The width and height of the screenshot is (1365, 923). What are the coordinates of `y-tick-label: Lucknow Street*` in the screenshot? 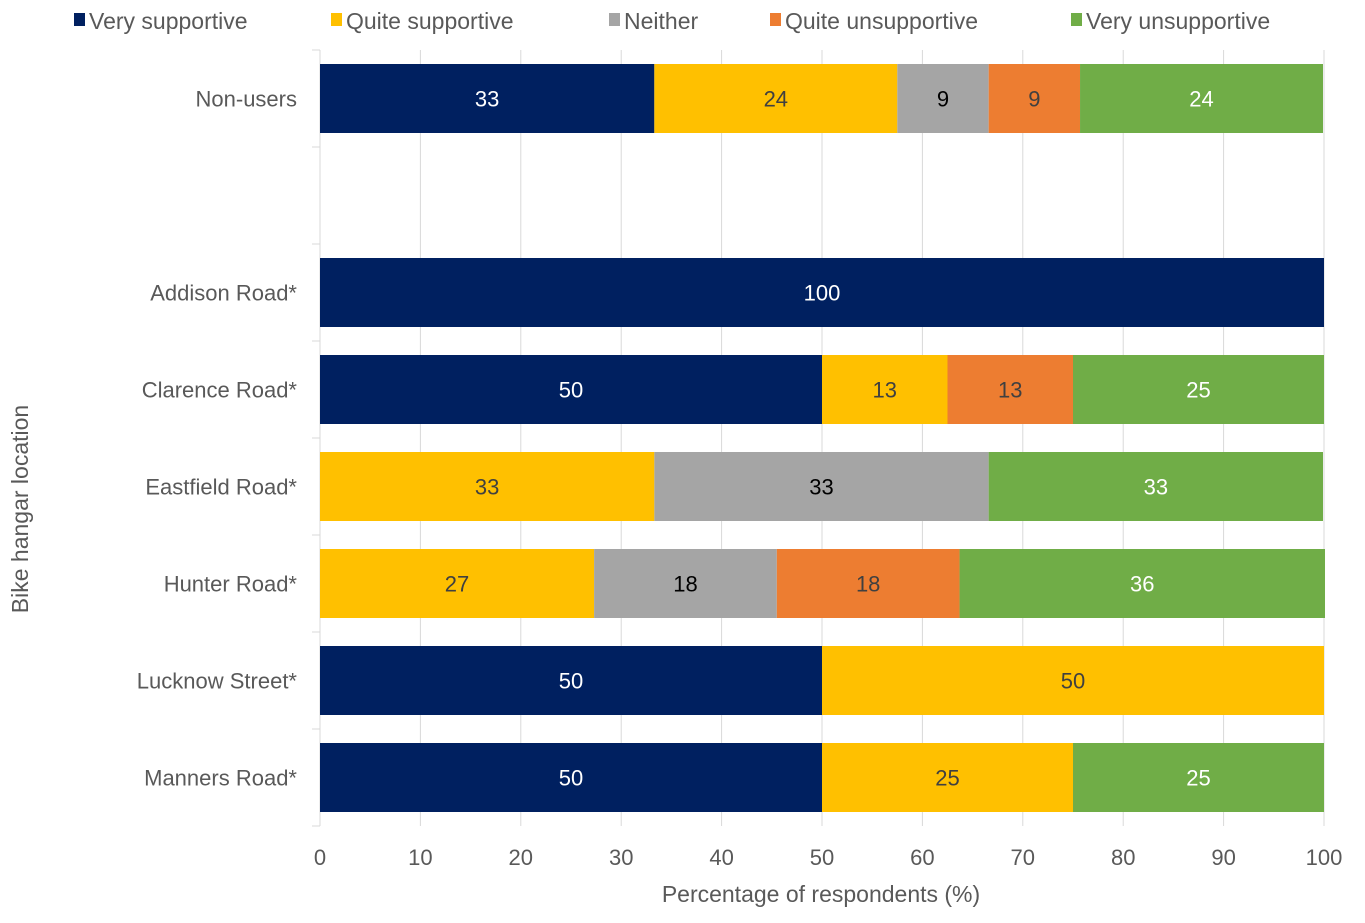 It's located at (217, 681).